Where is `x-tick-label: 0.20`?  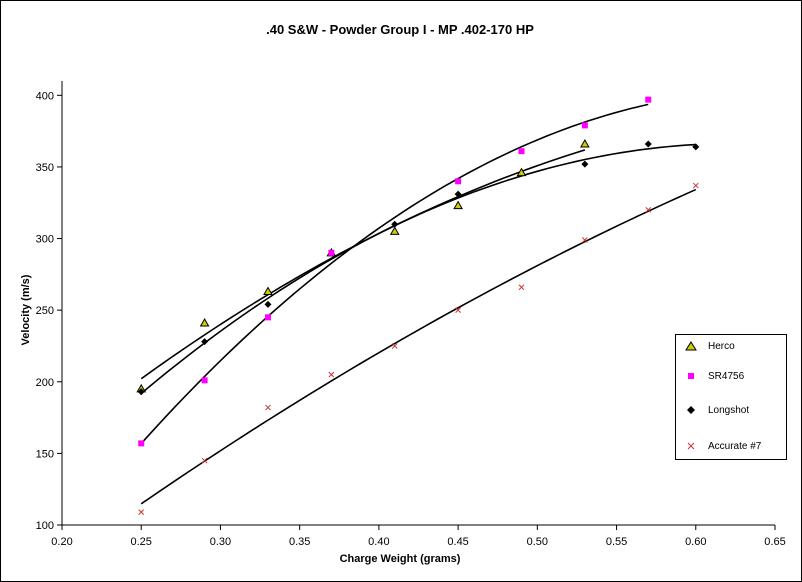
x-tick-label: 0.20 is located at coordinates (61, 542).